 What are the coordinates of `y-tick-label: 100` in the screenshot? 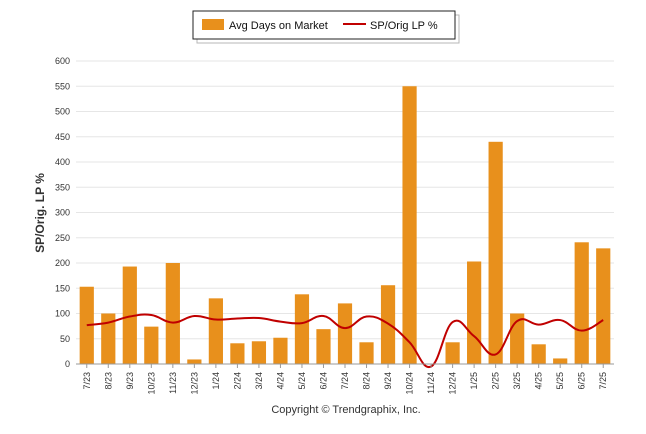 It's located at (62, 314).